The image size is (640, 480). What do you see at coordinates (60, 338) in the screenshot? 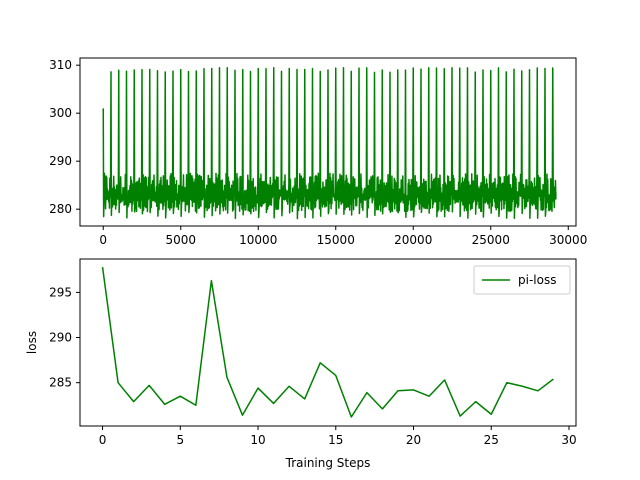
I see `bottom-y-tick-label: 290` at bounding box center [60, 338].